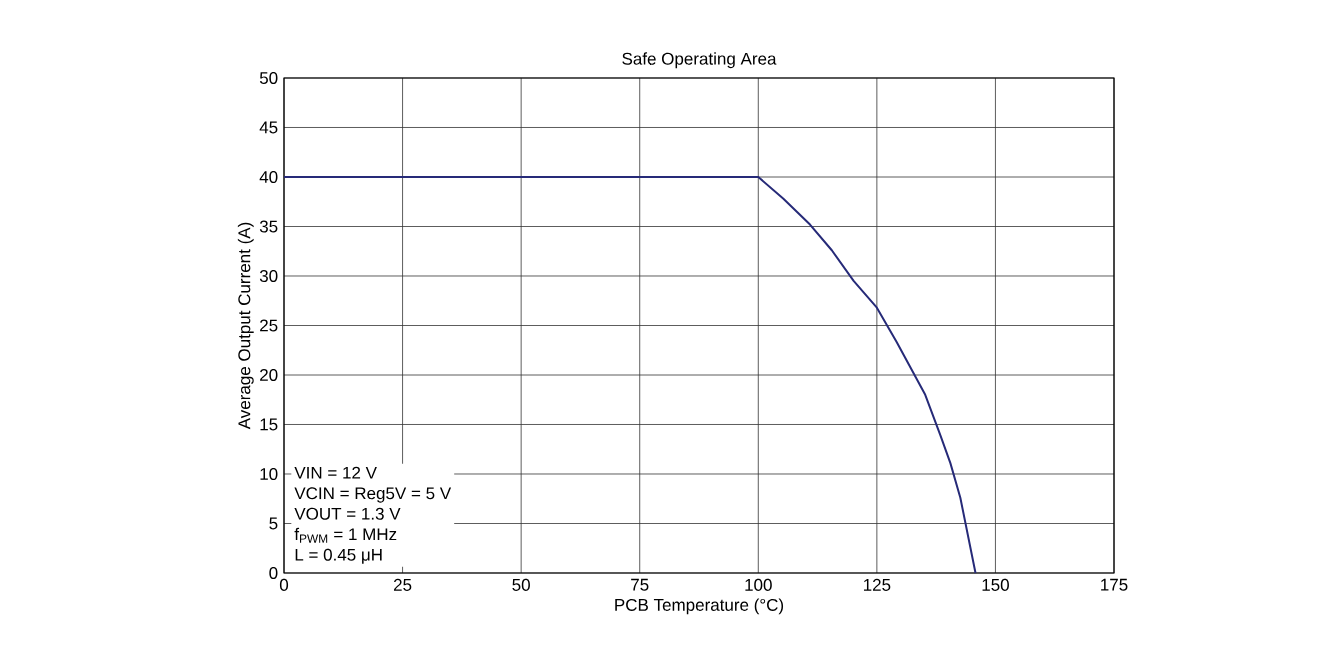  What do you see at coordinates (1114, 584) in the screenshot?
I see `x-tick-label: 175` at bounding box center [1114, 584].